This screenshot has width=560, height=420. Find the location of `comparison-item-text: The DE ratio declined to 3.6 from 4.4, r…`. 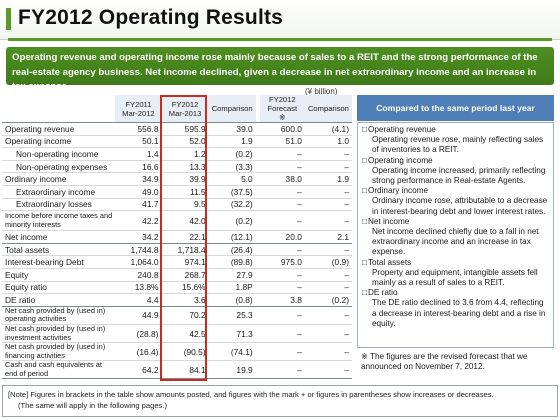

comparison-item-text: The DE ratio declined to 3.6 from 4.4, r… is located at coordinates (459, 313).